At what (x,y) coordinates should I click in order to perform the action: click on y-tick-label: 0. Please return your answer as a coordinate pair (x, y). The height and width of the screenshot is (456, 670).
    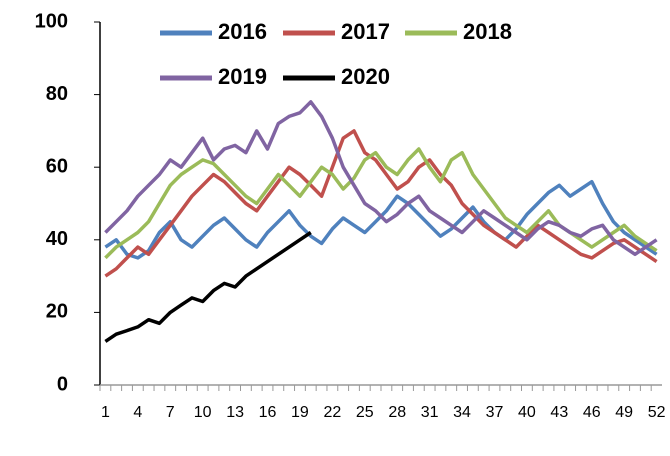
    Looking at the image, I should click on (62, 384).